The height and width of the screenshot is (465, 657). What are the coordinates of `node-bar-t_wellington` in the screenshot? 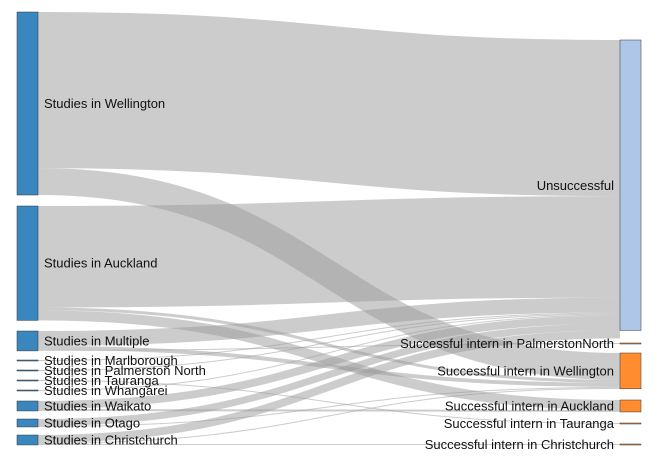 It's located at (630, 371).